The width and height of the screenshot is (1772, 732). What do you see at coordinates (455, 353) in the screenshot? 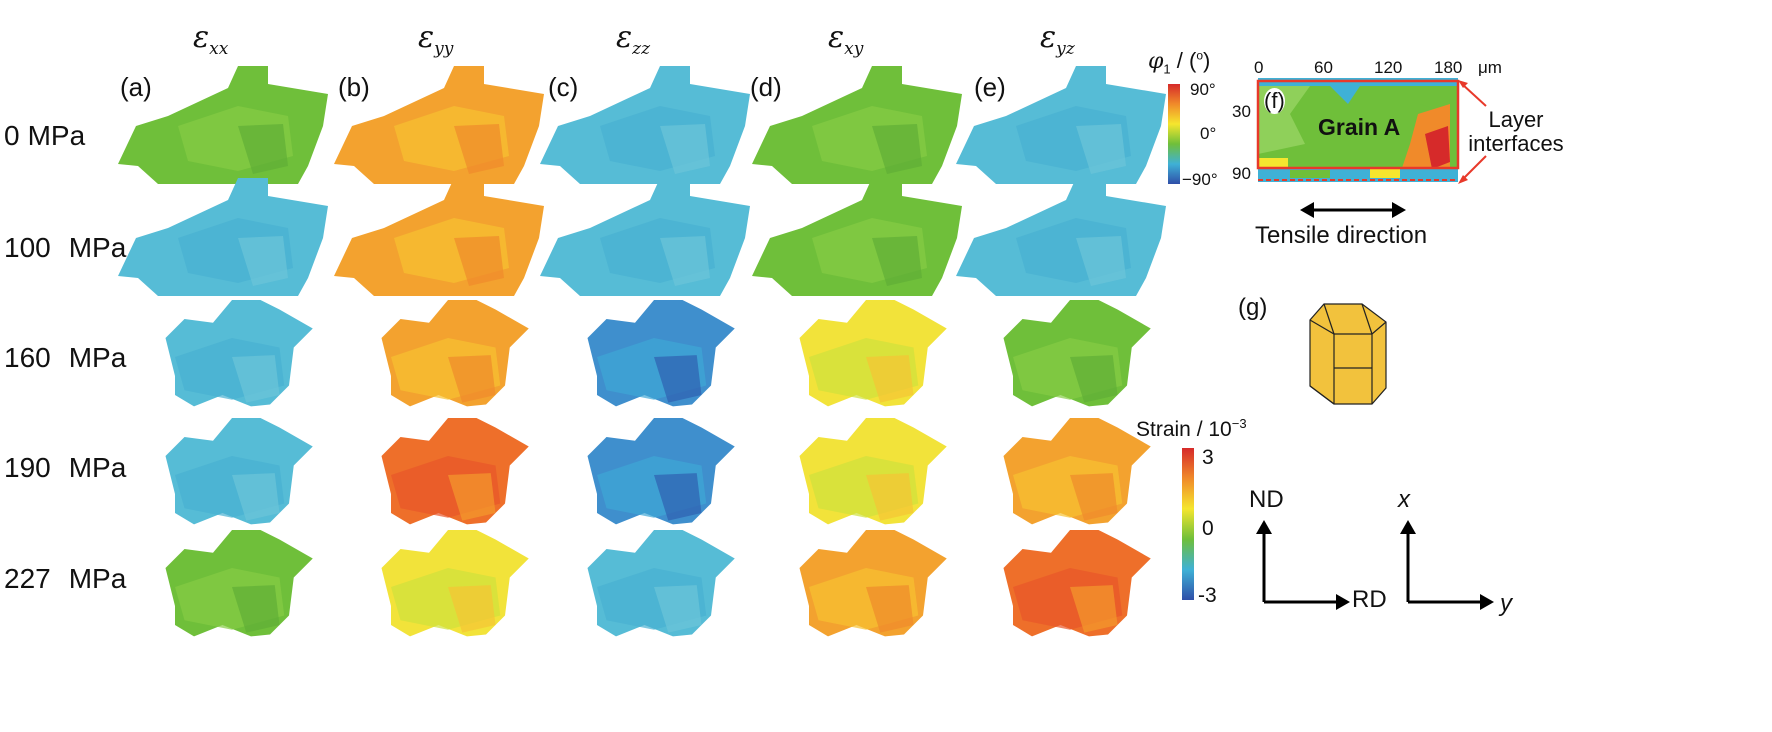
I see `strain-map-r3-c2` at bounding box center [455, 353].